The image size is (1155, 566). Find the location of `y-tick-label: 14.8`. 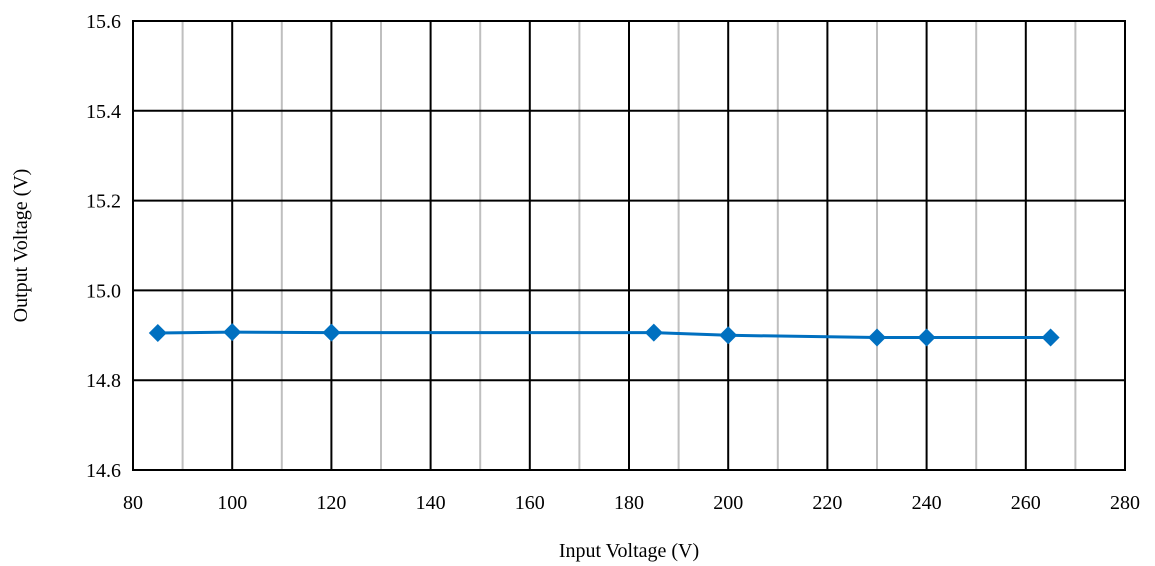

y-tick-label: 14.8 is located at coordinates (103, 381).